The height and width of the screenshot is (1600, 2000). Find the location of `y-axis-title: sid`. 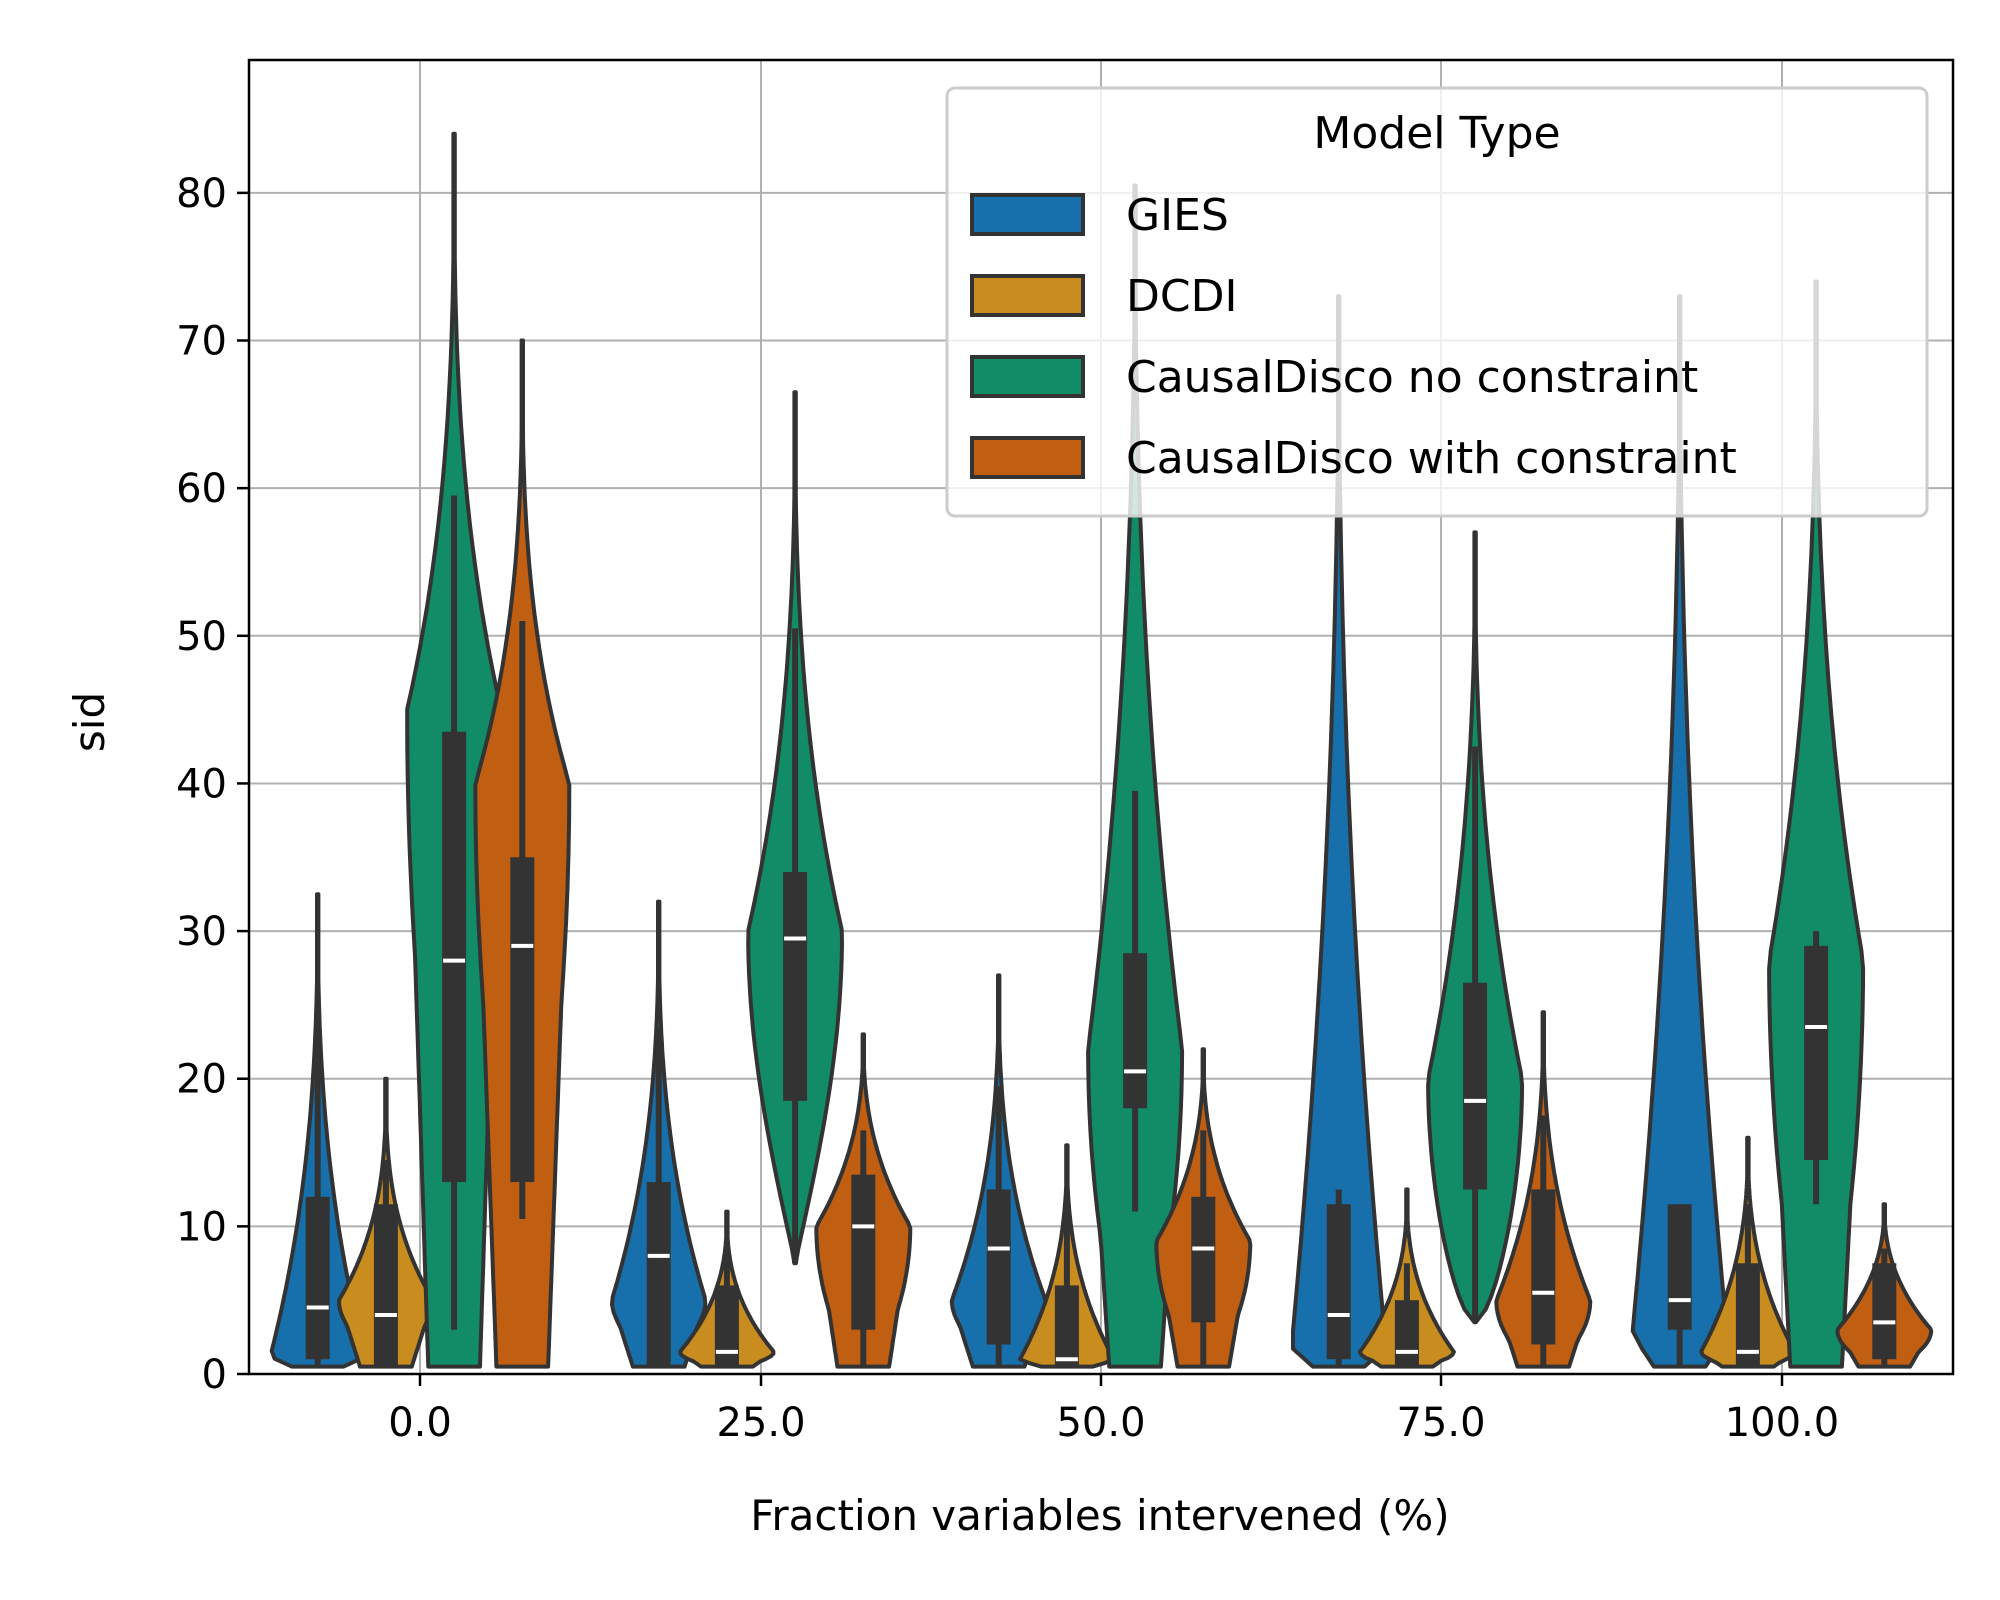

y-axis-title: sid is located at coordinates (89, 722).